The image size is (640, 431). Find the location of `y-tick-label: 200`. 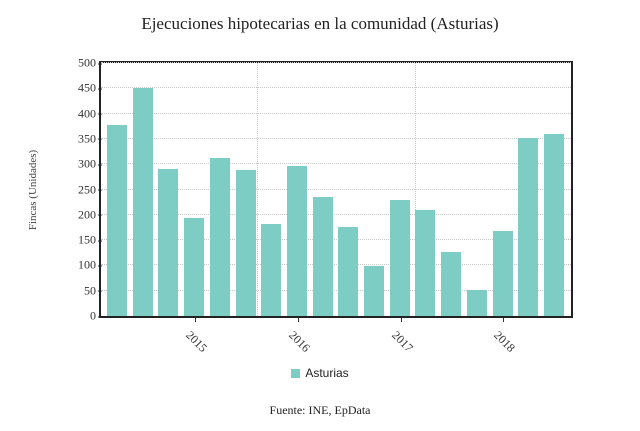

y-tick-label: 200 is located at coordinates (79, 214).